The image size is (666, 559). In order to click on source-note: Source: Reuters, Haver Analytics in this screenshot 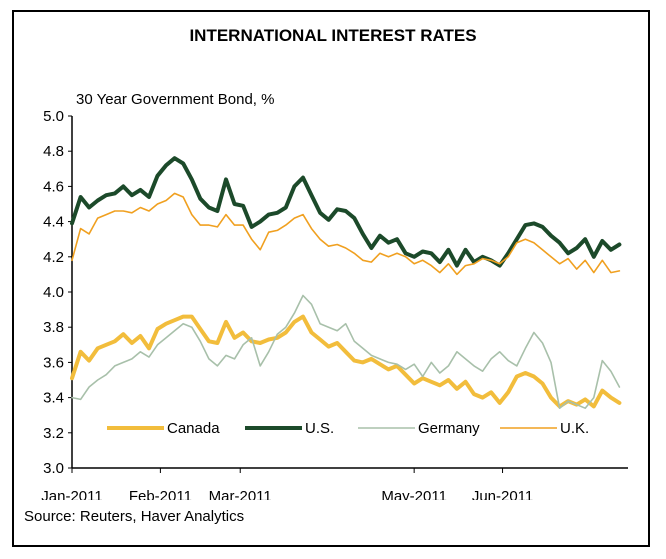, I will do `click(134, 516)`.